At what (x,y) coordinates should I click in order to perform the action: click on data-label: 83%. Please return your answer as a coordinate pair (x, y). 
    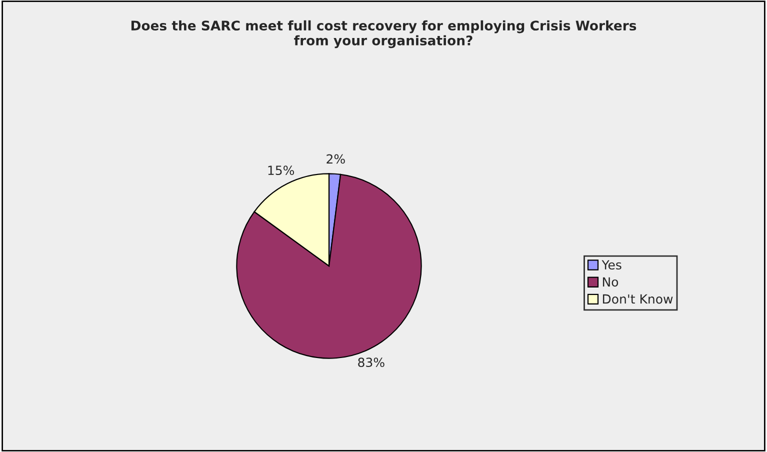
    Looking at the image, I should click on (371, 363).